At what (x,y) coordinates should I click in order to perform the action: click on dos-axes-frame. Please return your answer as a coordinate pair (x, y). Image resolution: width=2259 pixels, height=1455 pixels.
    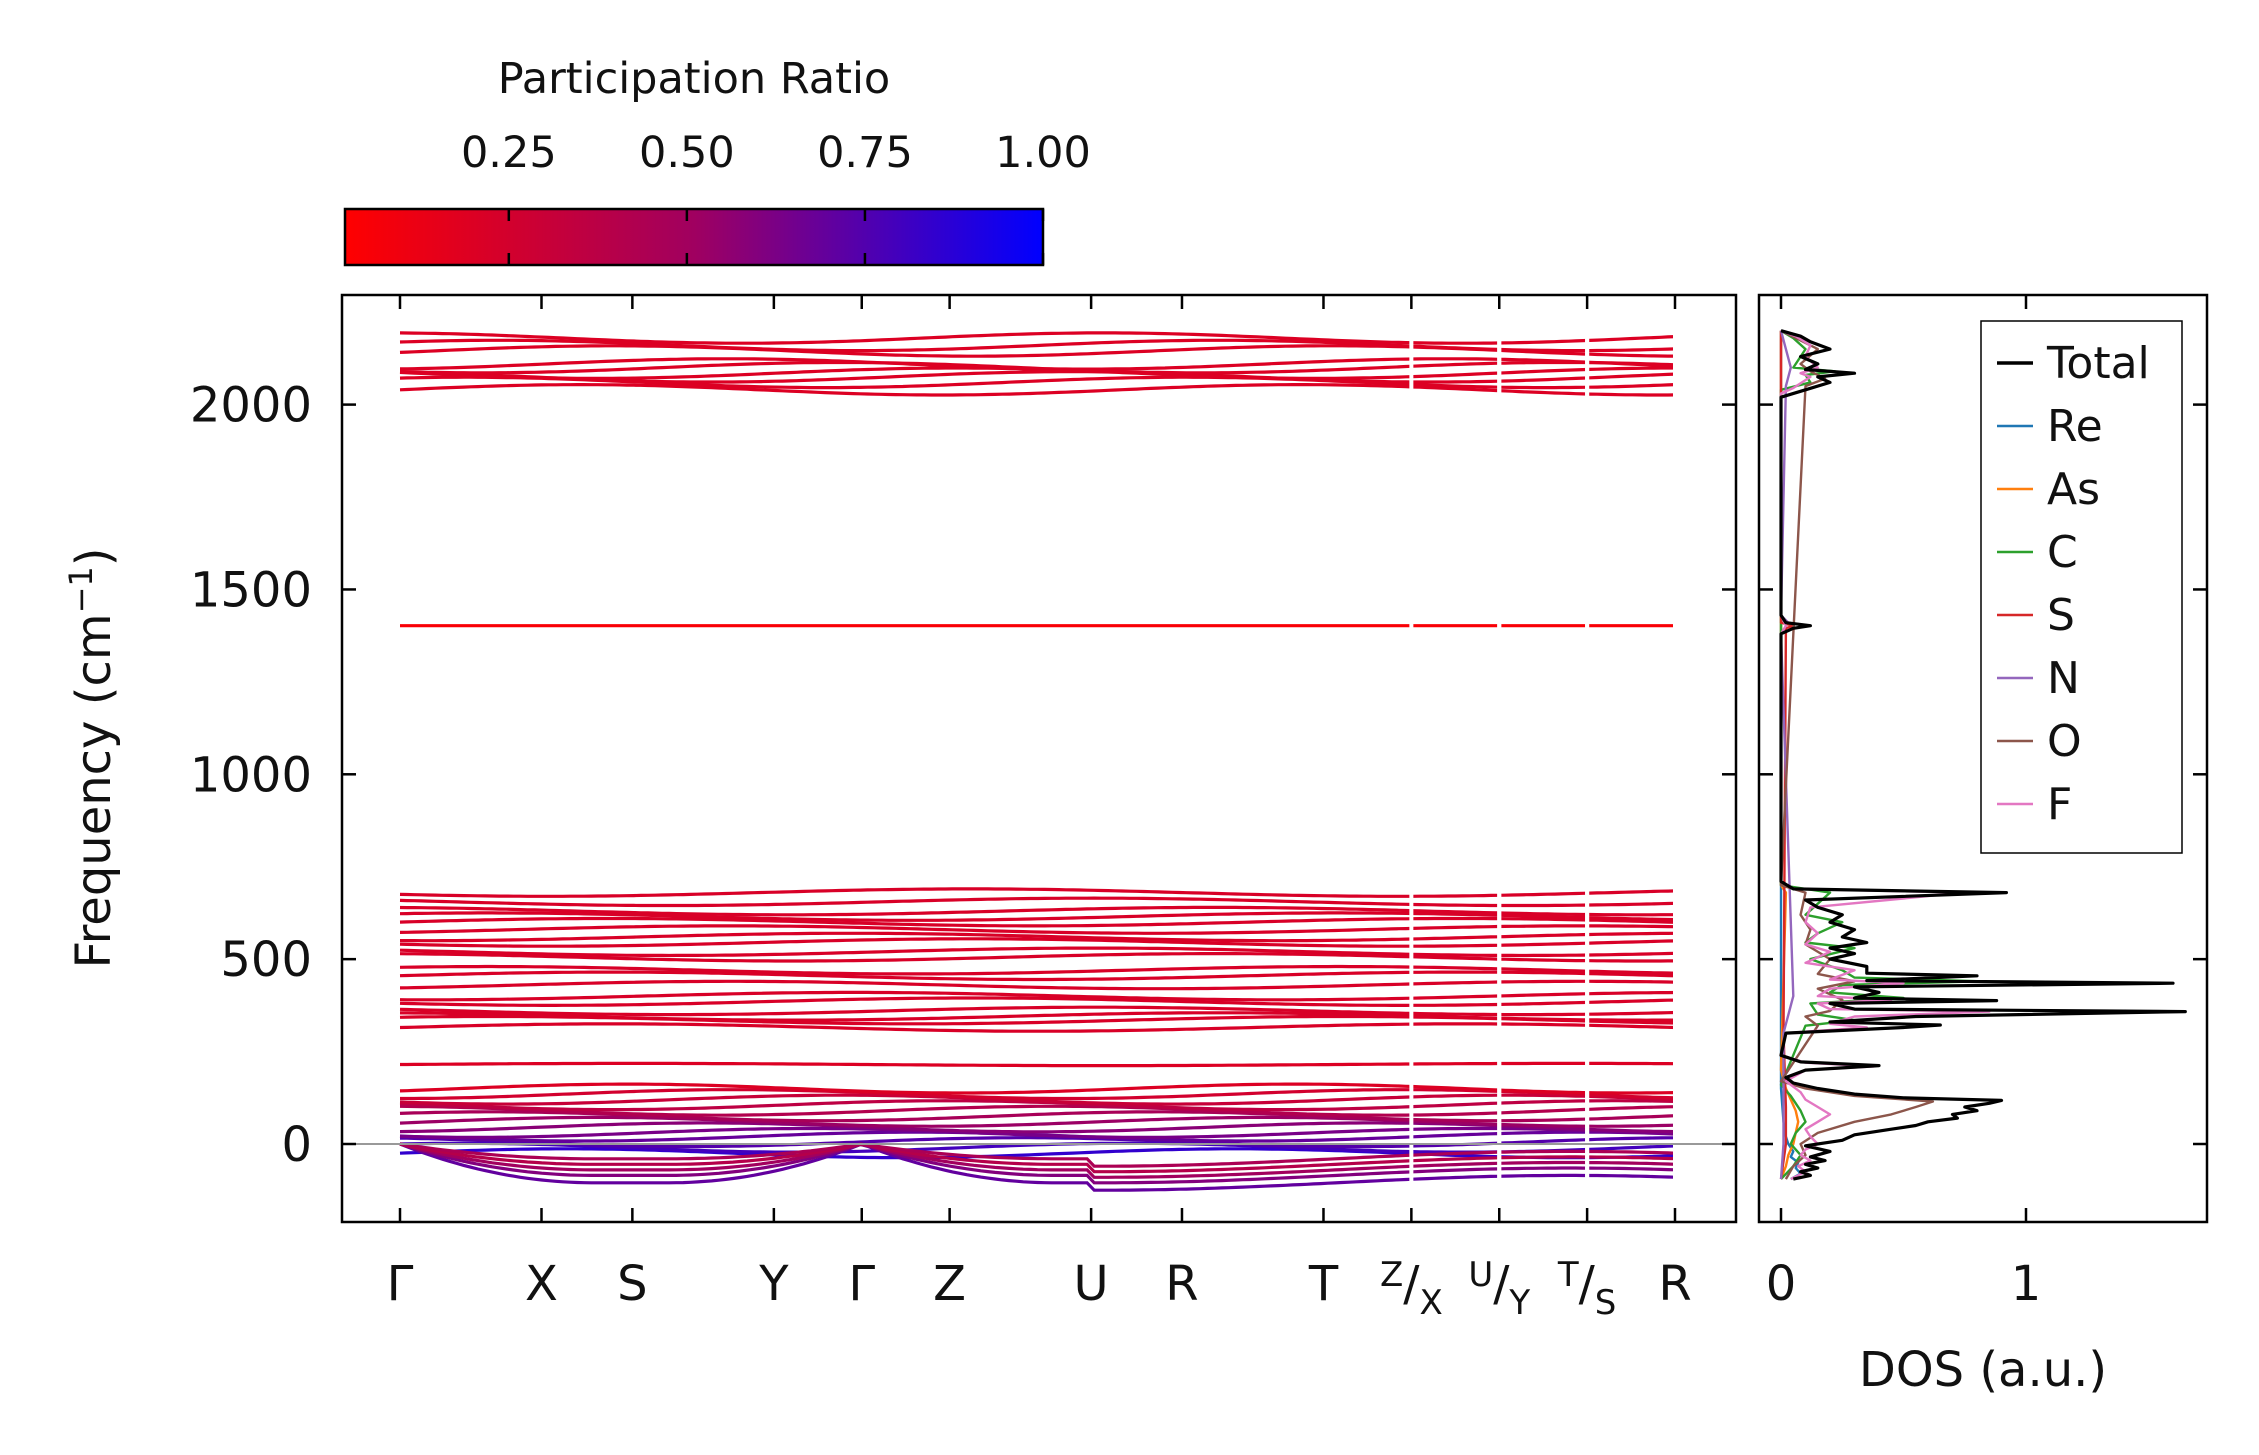
    Looking at the image, I should click on (1983, 758).